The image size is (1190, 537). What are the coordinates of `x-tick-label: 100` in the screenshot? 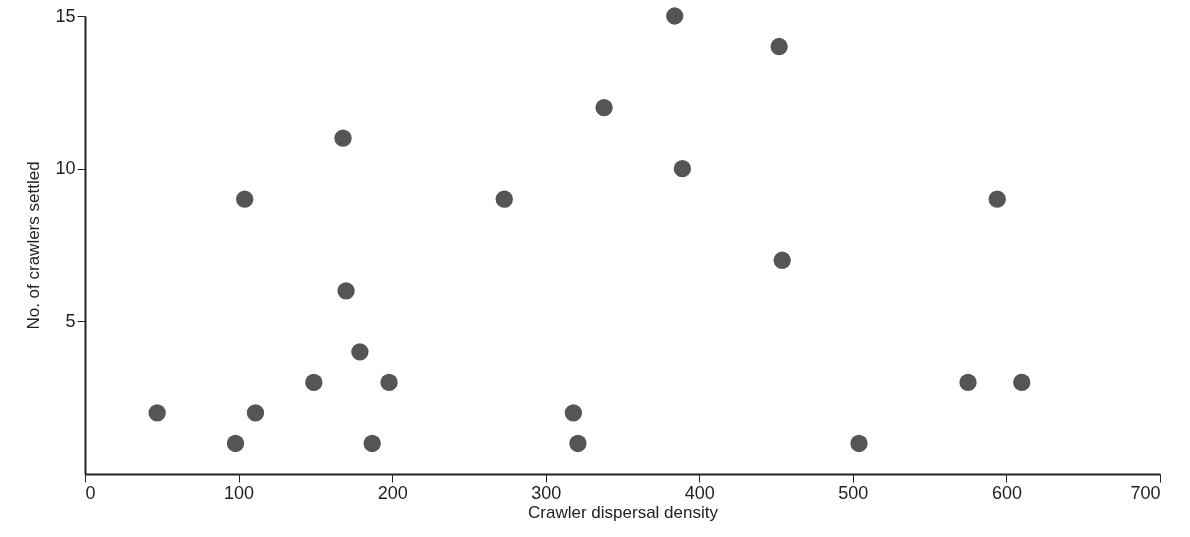 It's located at (239, 492).